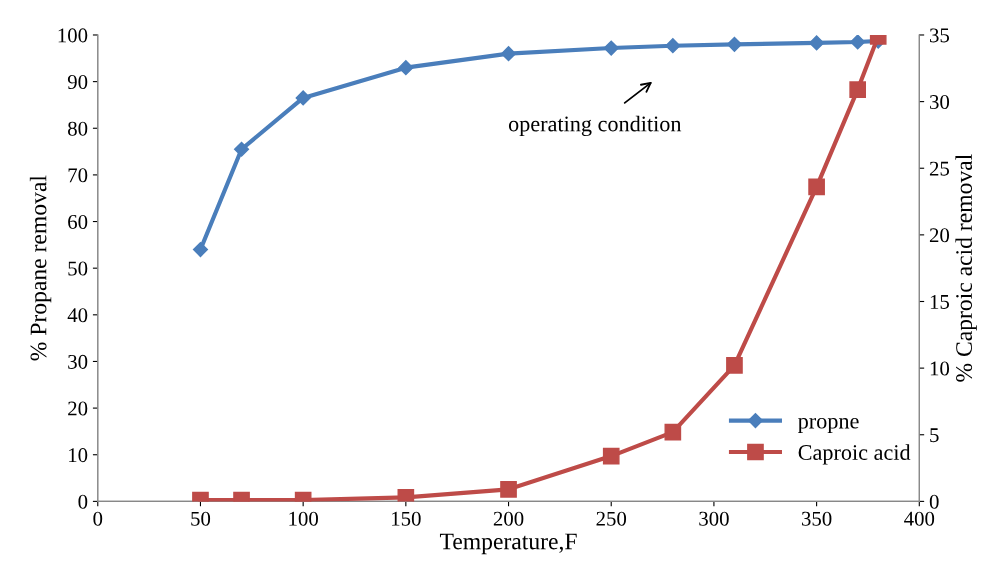  What do you see at coordinates (828, 425) in the screenshot?
I see `legend-label: propne` at bounding box center [828, 425].